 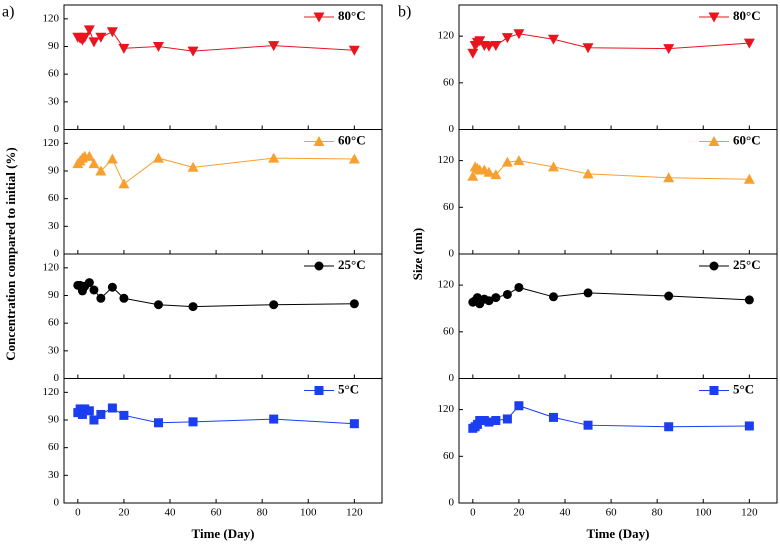 What do you see at coordinates (404, 12) in the screenshot?
I see `panel-label: b)` at bounding box center [404, 12].